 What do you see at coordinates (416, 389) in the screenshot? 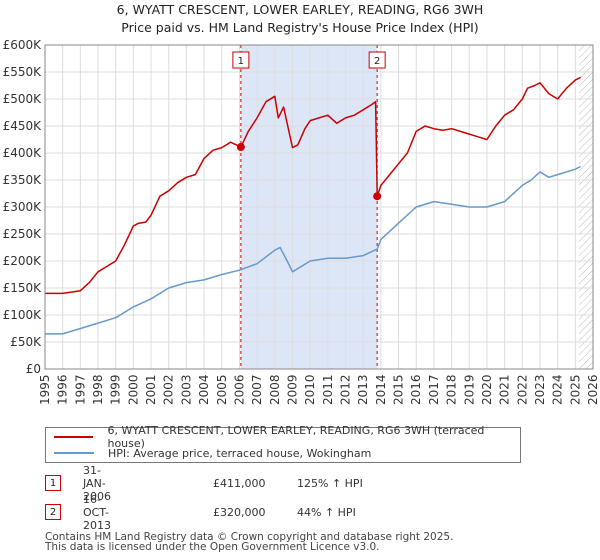
I see `x-tick-label: 2016` at bounding box center [416, 389].